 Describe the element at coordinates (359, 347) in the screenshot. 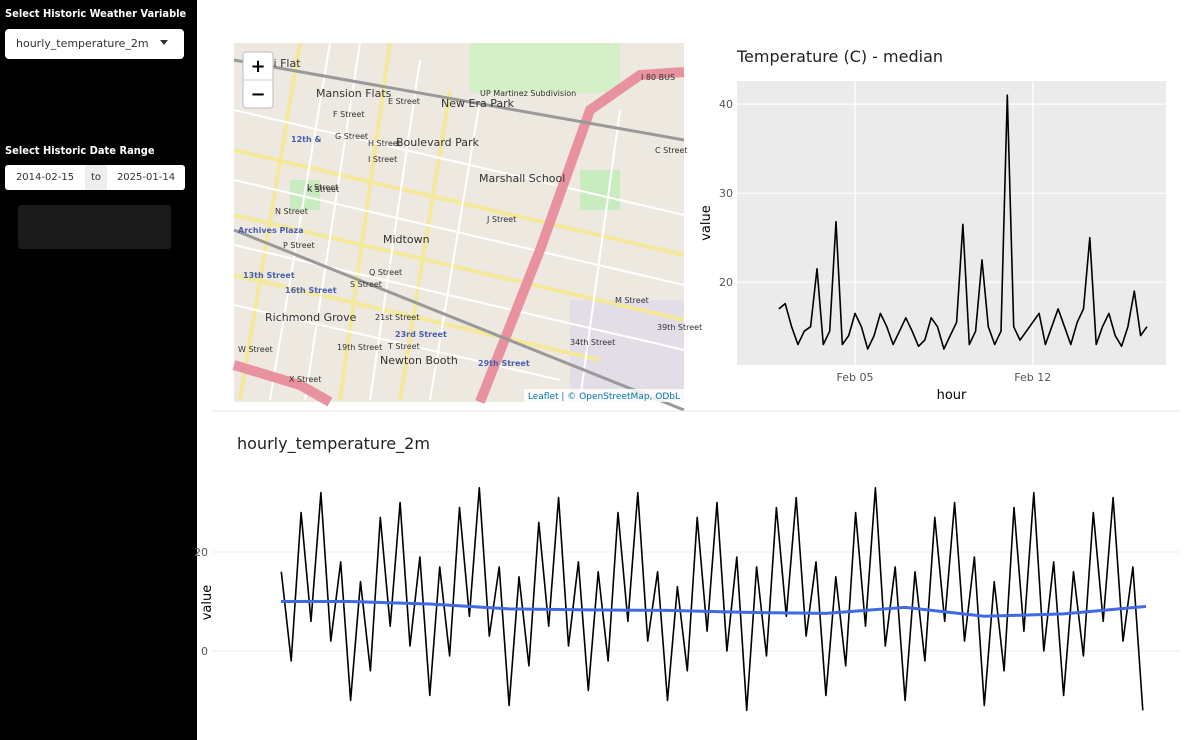

I see `map-label: 19th Street` at that location.